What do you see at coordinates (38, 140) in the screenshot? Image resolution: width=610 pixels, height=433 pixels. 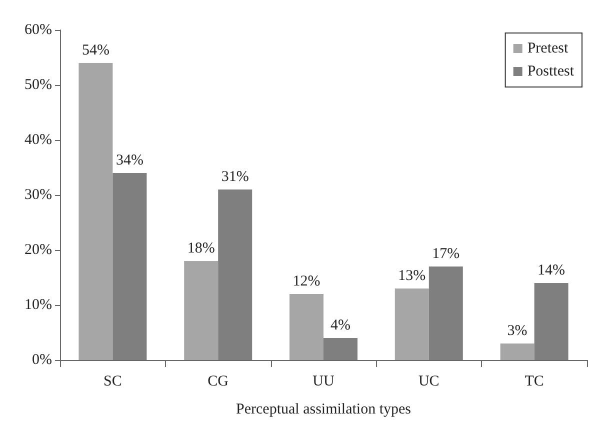 I see `y-tick-label: 40%` at bounding box center [38, 140].